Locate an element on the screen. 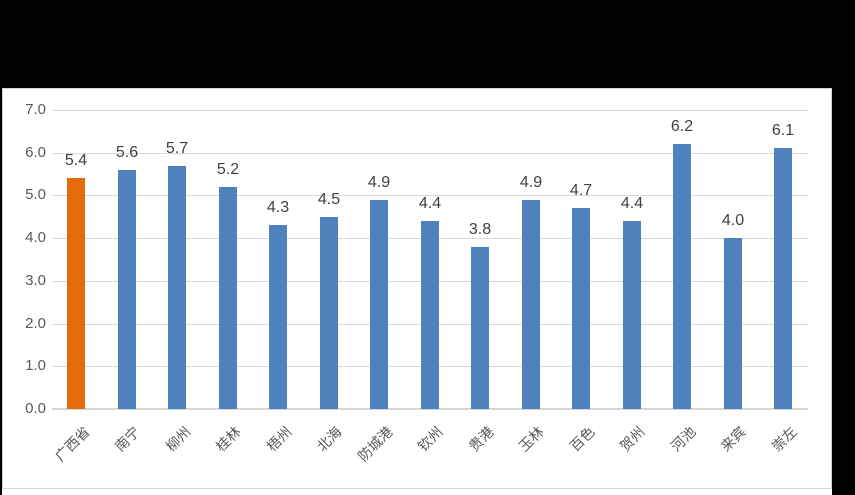 Image resolution: width=855 pixels, height=495 pixels. x-axis-category-label: 柳州 is located at coordinates (178, 439).